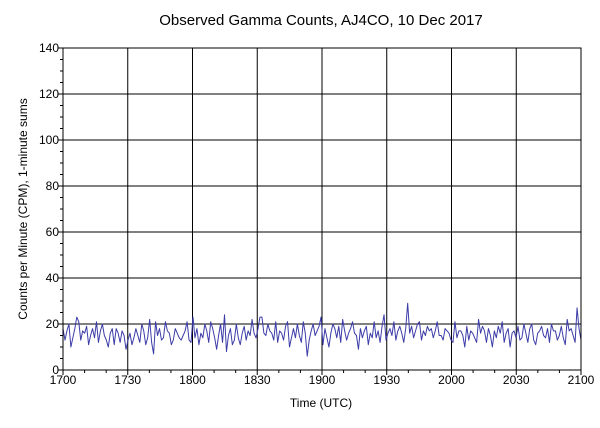  Describe the element at coordinates (49, 140) in the screenshot. I see `y-tick-label: 100` at that location.